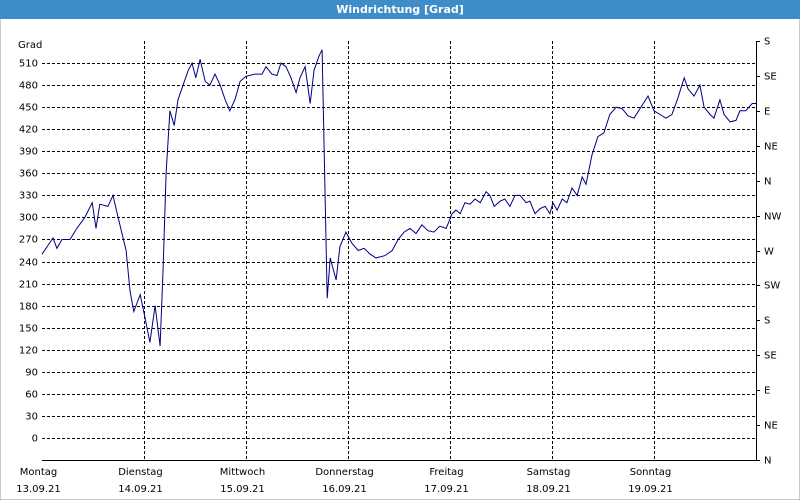 The height and width of the screenshot is (500, 800). Describe the element at coordinates (35, 439) in the screenshot. I see `y-tick-label: 0` at that location.